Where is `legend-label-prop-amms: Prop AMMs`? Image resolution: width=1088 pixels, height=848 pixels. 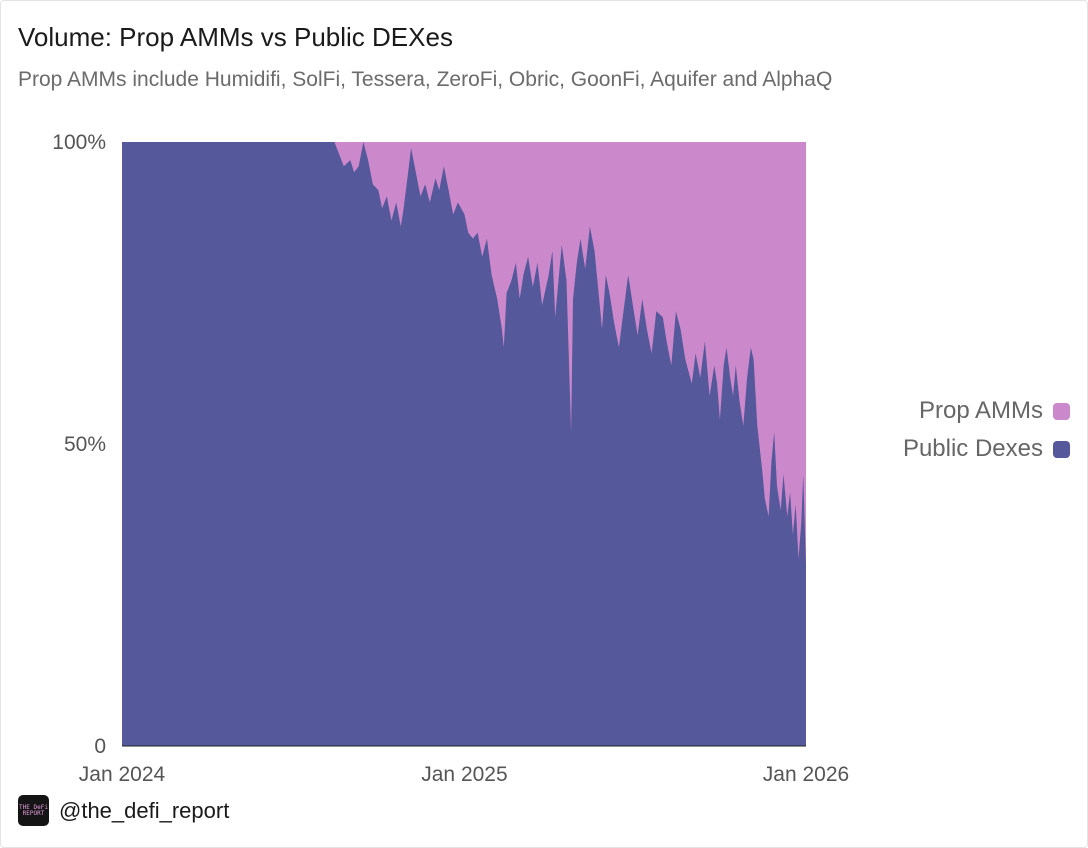 legend-label-prop-amms: Prop AMMs is located at coordinates (980, 410).